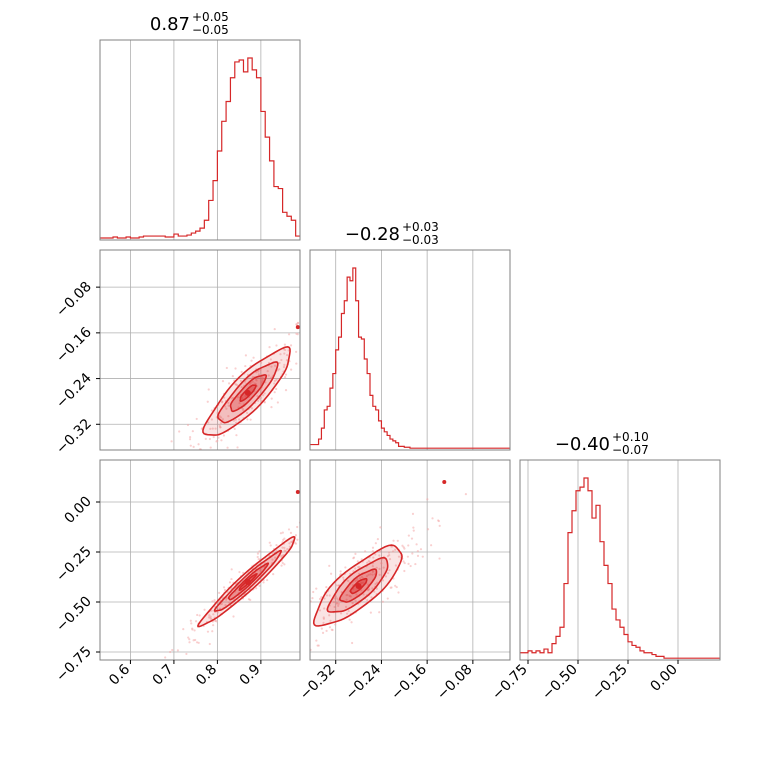 This screenshot has width=760, height=760. I want to click on title-plus-1: +0.03, so click(420, 227).